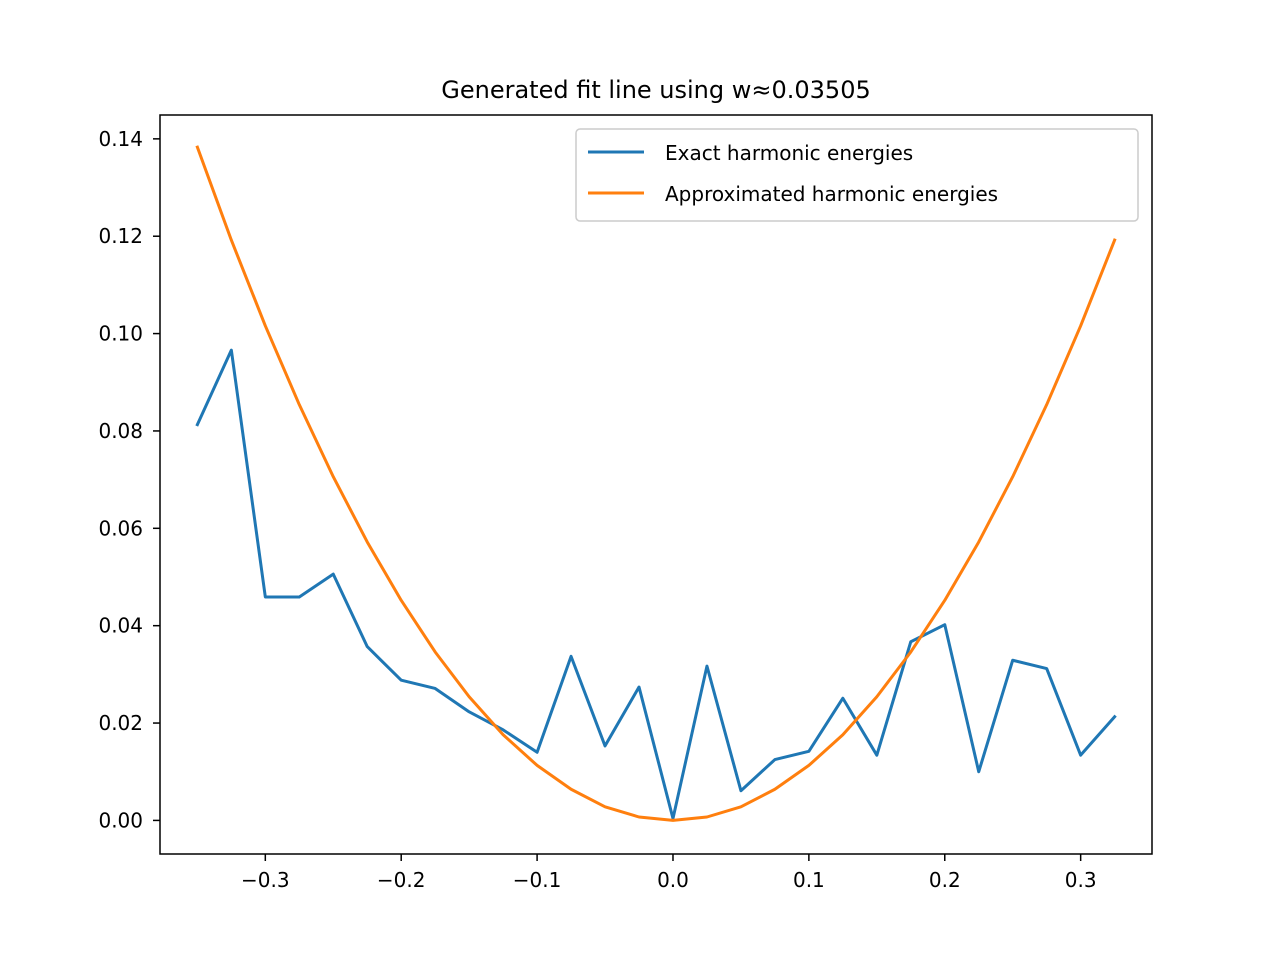 This screenshot has height=960, width=1280. What do you see at coordinates (120, 139) in the screenshot?
I see `y-tick-label: 0.14` at bounding box center [120, 139].